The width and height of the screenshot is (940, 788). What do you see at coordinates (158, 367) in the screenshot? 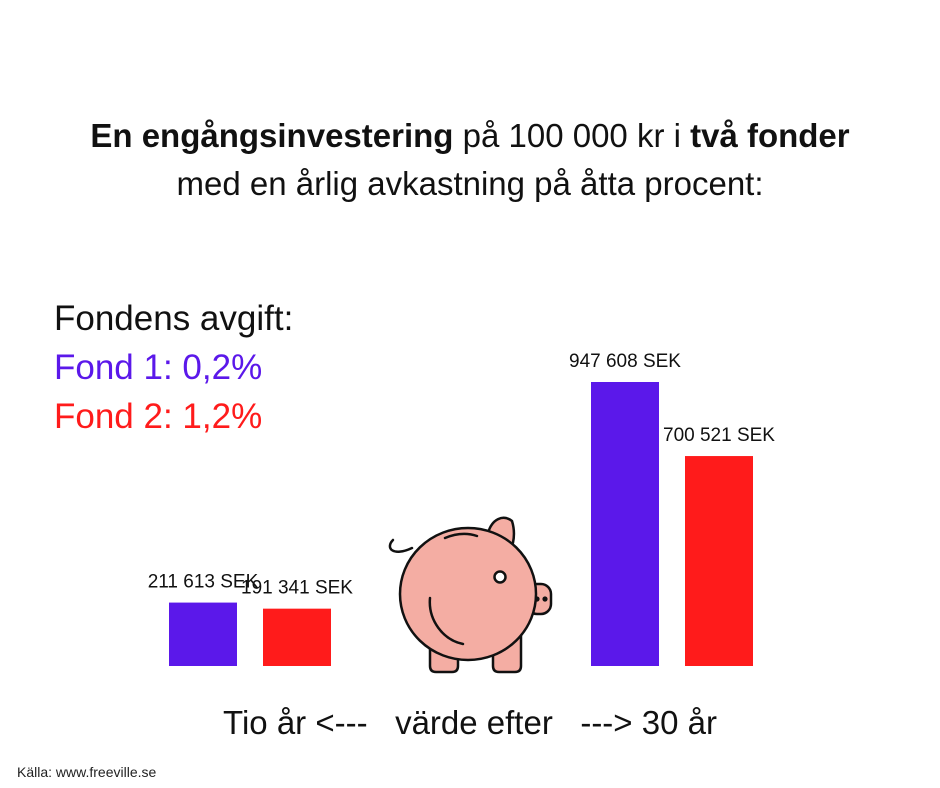
I see `legend-fund-1: Fond 1: 0,2%` at bounding box center [158, 367].